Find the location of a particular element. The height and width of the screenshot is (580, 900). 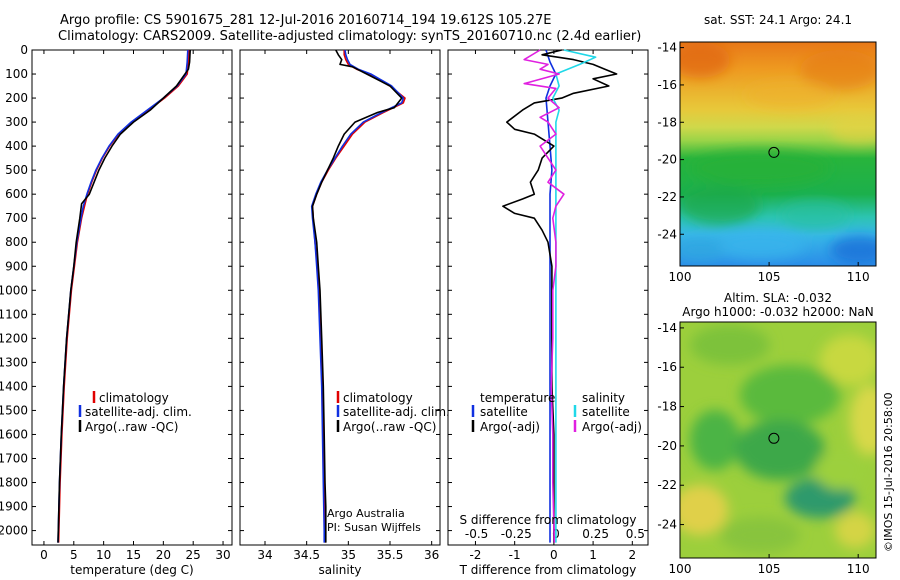

s-diff-tick-label: 0.5 is located at coordinates (635, 534).